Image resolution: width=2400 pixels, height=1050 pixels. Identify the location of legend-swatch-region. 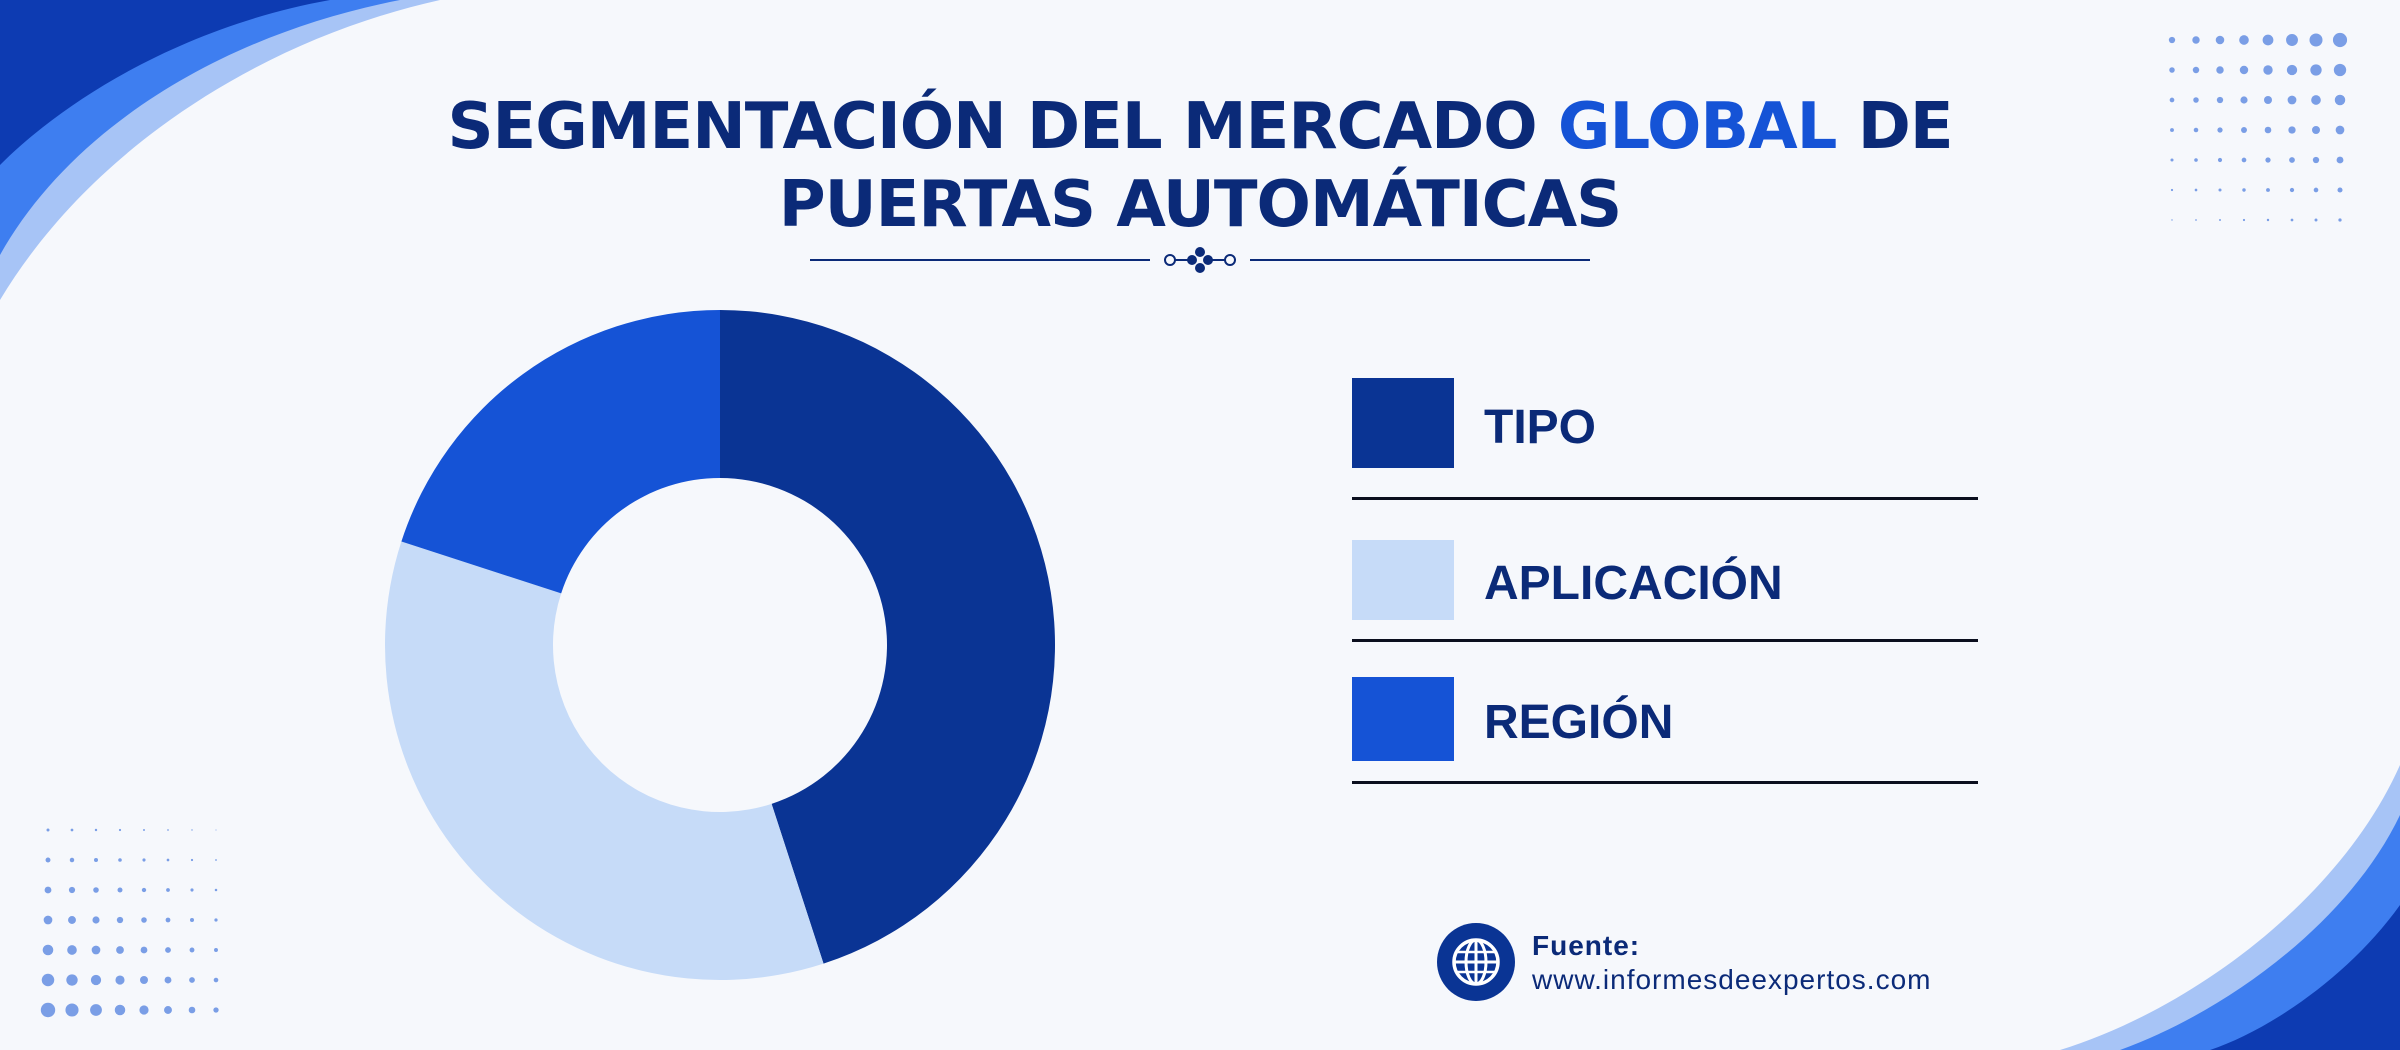
(1403, 719).